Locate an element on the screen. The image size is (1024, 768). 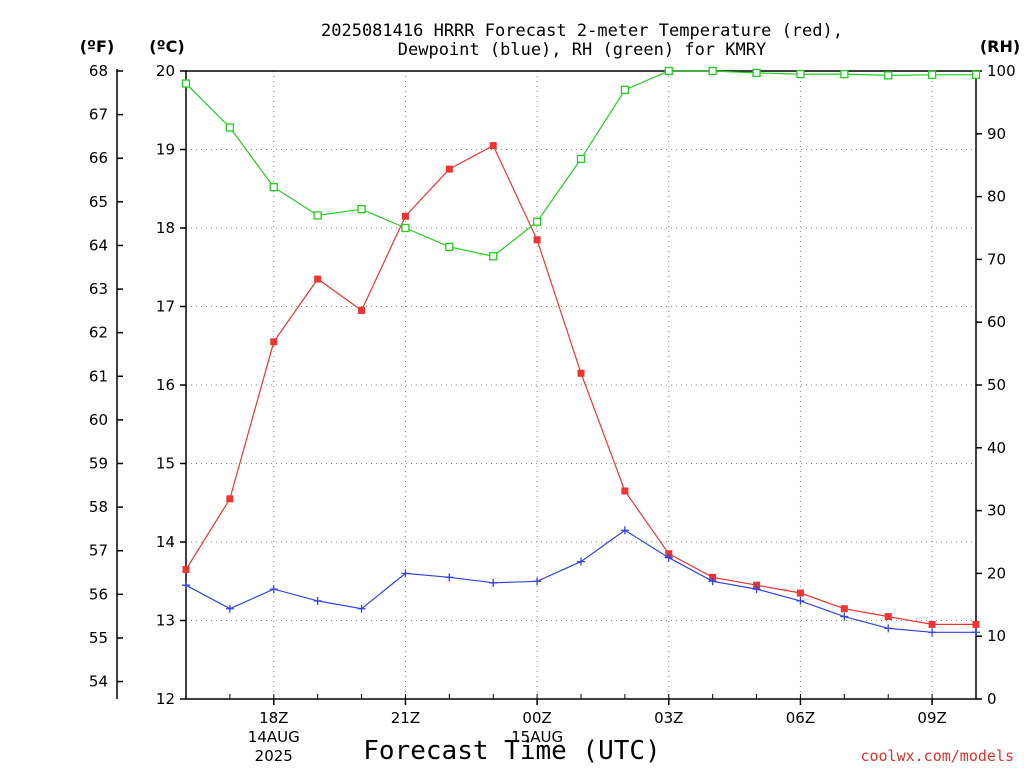
fahrenheit-tick-label: 68 is located at coordinates (98, 71).